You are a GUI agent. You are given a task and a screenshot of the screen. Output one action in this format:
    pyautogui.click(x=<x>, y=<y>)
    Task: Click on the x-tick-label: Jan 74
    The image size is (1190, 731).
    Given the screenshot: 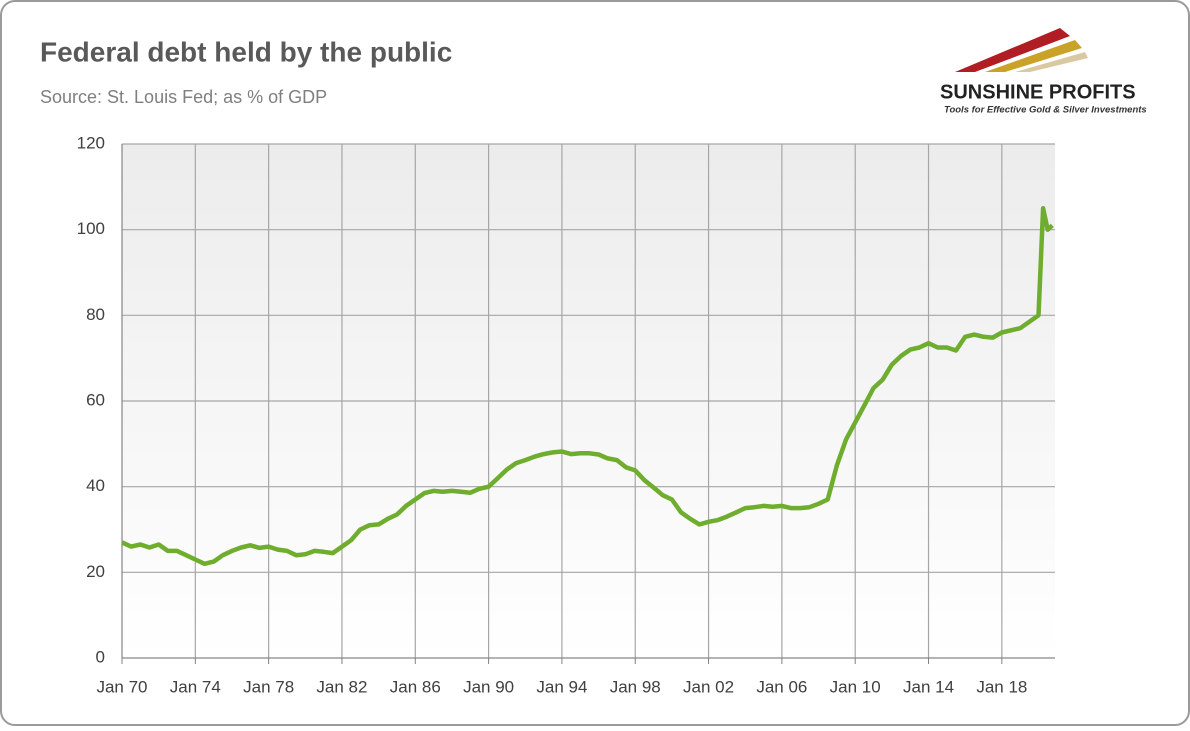 What is the action you would take?
    pyautogui.click(x=195, y=686)
    